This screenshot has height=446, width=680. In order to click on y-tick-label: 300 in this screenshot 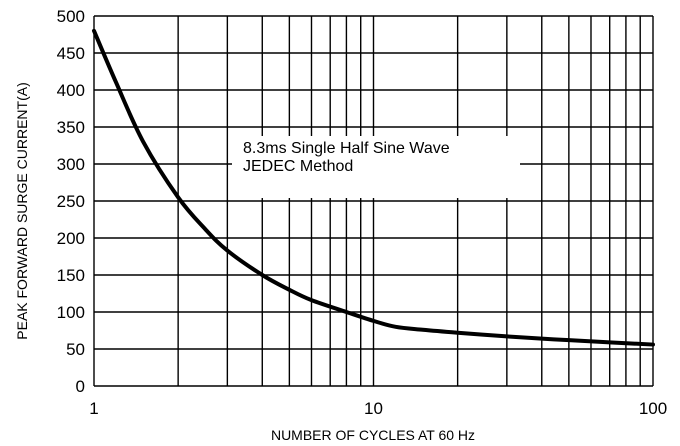, I will do `click(71, 164)`.